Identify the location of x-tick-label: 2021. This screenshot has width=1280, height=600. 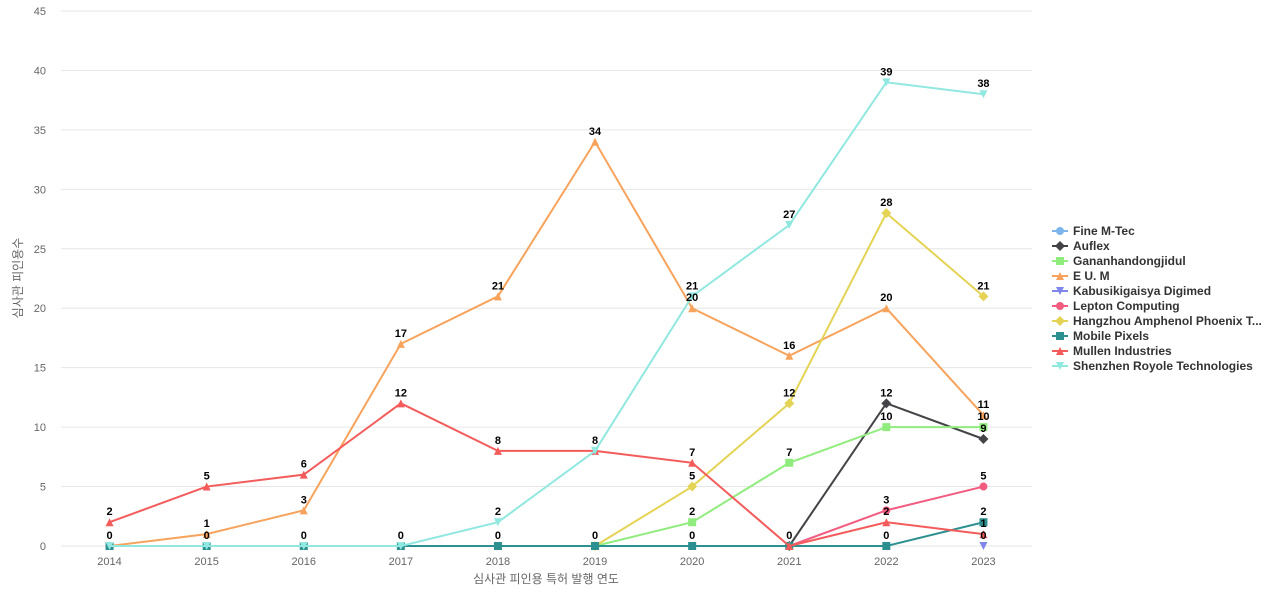
(789, 562).